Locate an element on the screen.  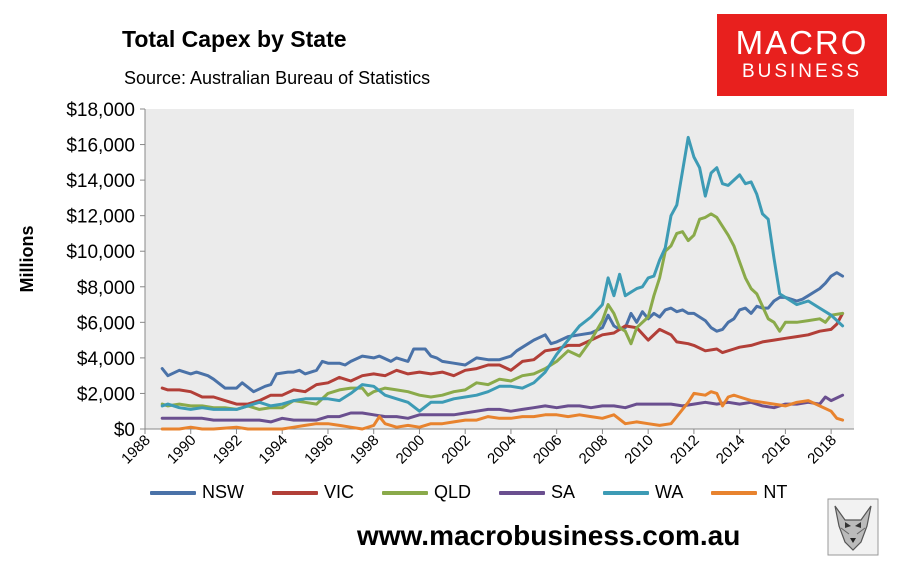
x-tick-label: 2008 is located at coordinates (594, 450).